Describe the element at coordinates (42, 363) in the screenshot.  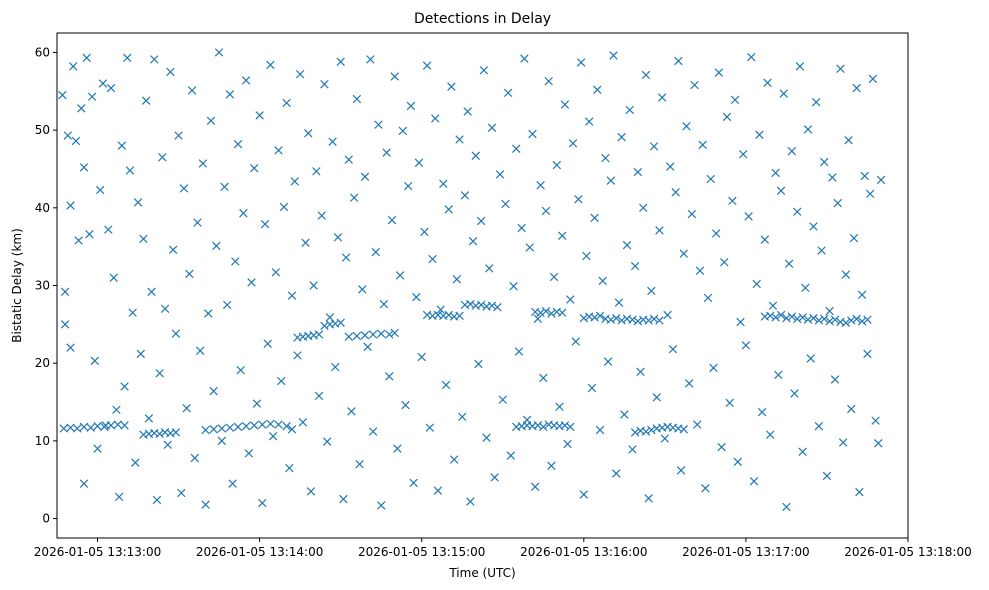
I see `y-tick-label: 20` at that location.